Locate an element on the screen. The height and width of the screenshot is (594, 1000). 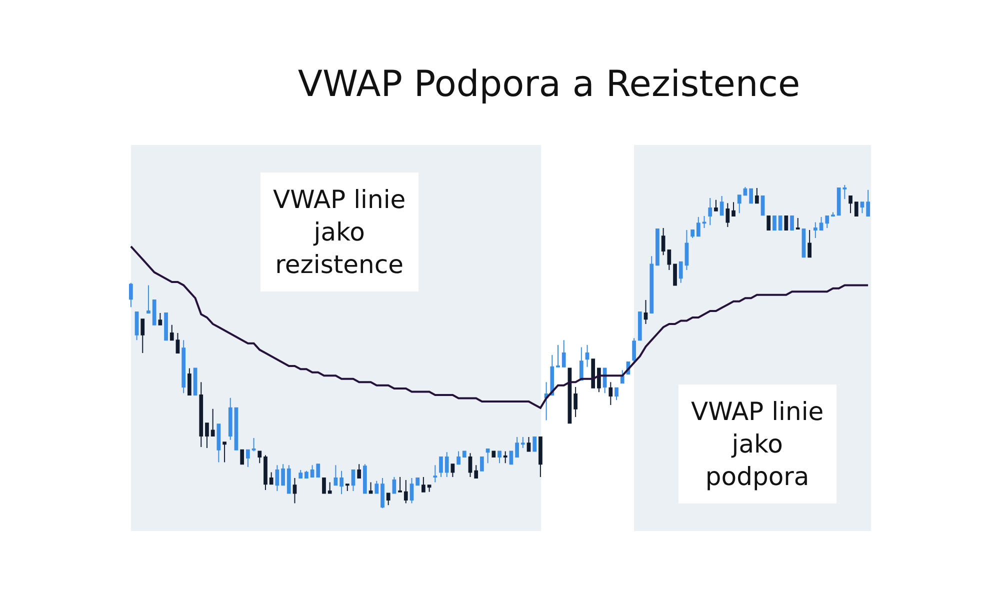
annotation: VWAP linie jako podpora is located at coordinates (757, 444).